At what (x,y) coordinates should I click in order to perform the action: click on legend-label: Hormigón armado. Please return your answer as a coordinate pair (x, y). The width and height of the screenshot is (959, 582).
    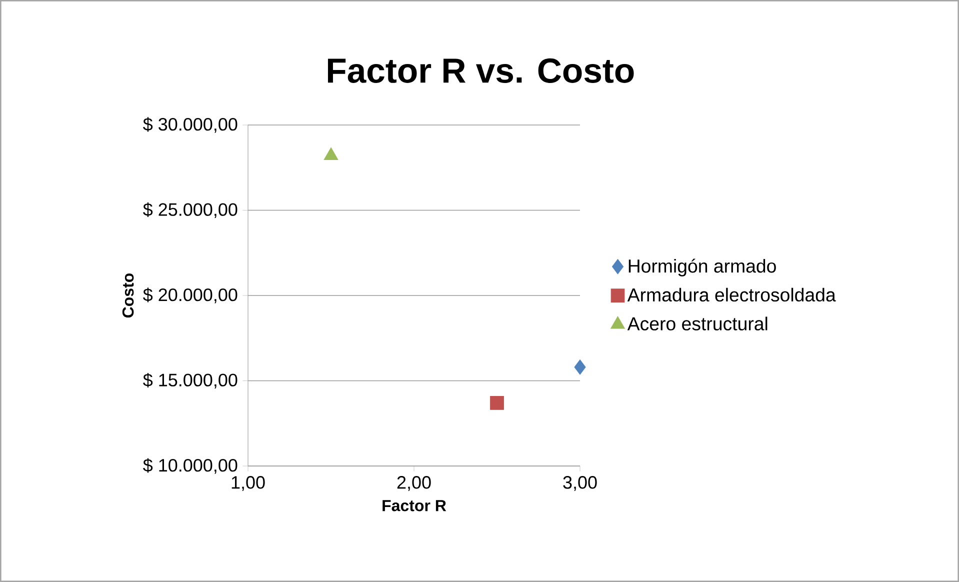
    Looking at the image, I should click on (702, 267).